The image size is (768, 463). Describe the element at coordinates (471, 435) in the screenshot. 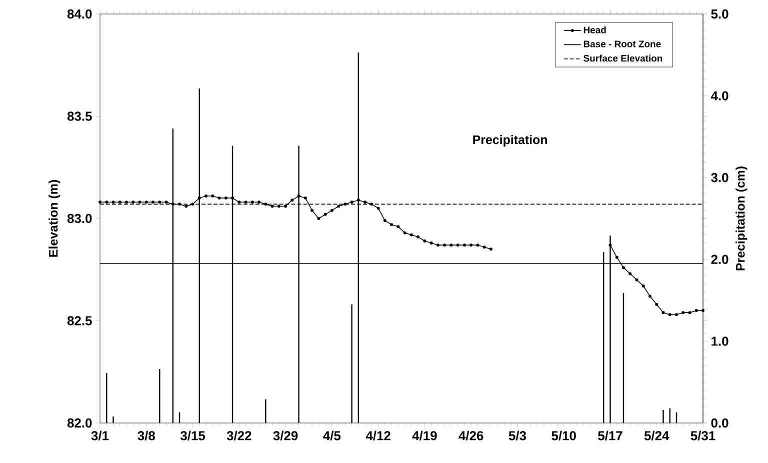

I see `x-tick-label: 4/26` at that location.